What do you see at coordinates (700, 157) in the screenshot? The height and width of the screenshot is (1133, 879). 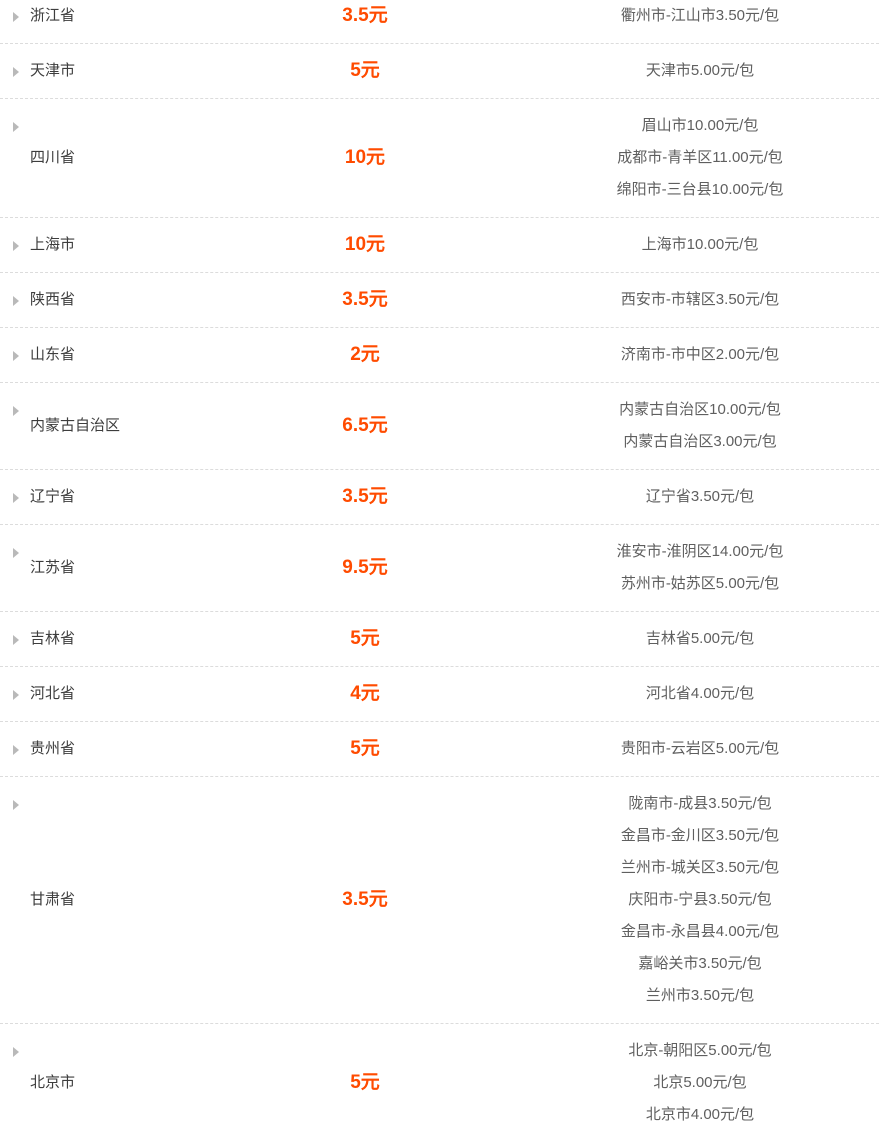 I see `detail-line: 成都市-青羊区11.00元/包` at bounding box center [700, 157].